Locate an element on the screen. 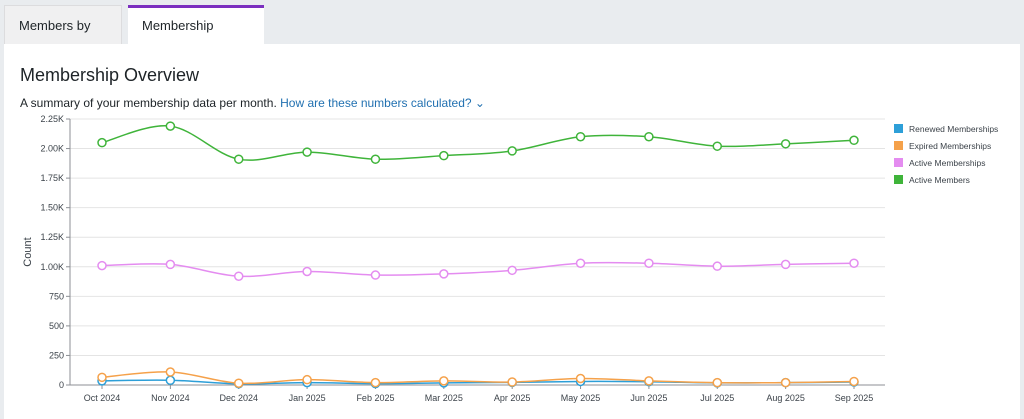 This screenshot has height=419, width=1024. legend-label: Active Members is located at coordinates (939, 179).